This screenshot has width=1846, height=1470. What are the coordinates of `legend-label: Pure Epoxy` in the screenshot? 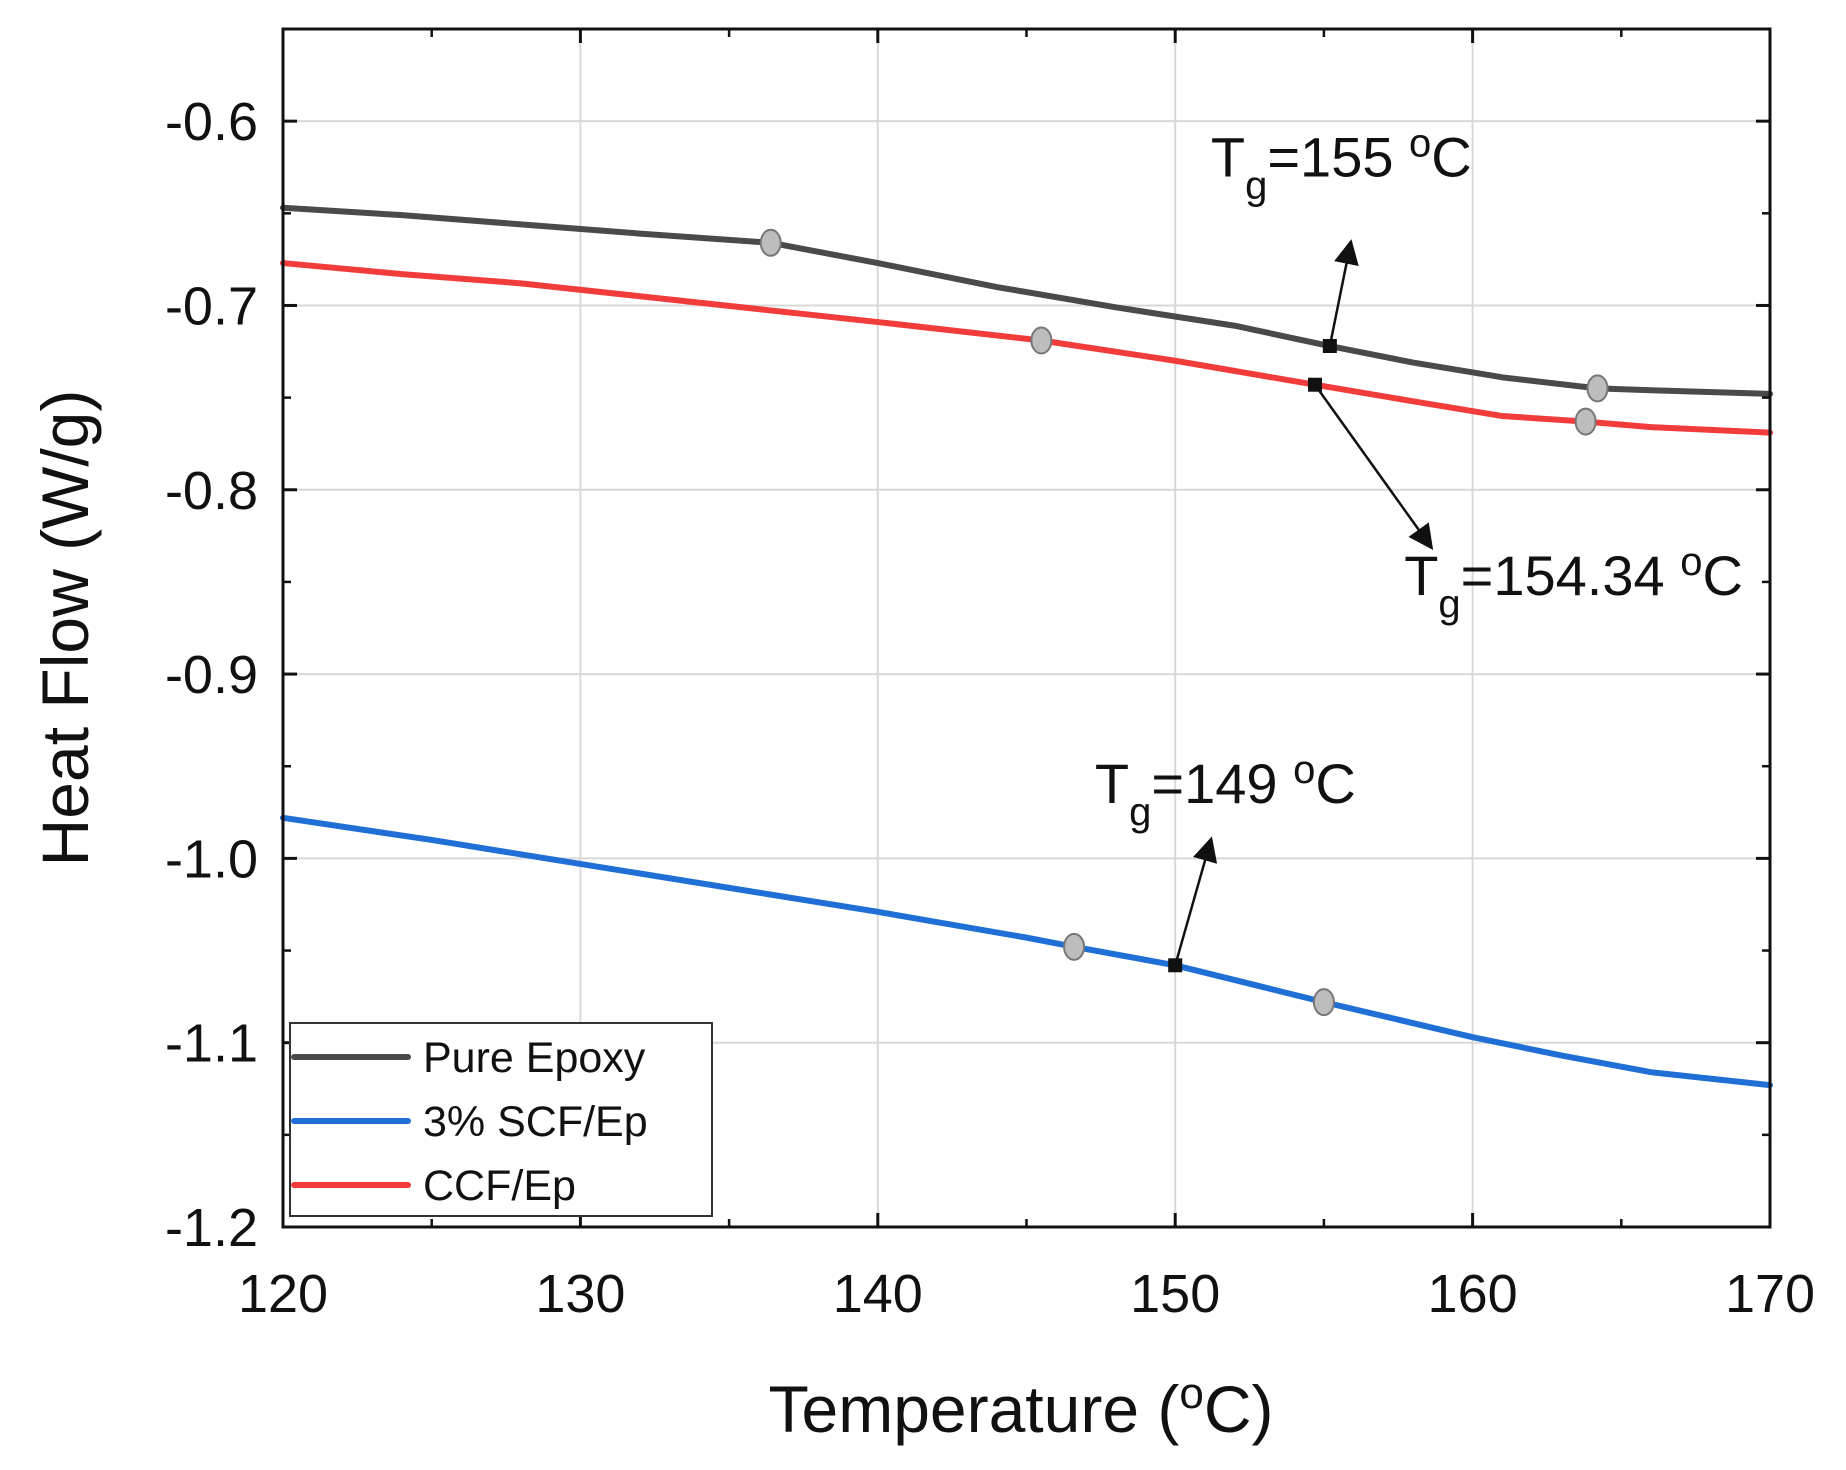 It's located at (534, 1058).